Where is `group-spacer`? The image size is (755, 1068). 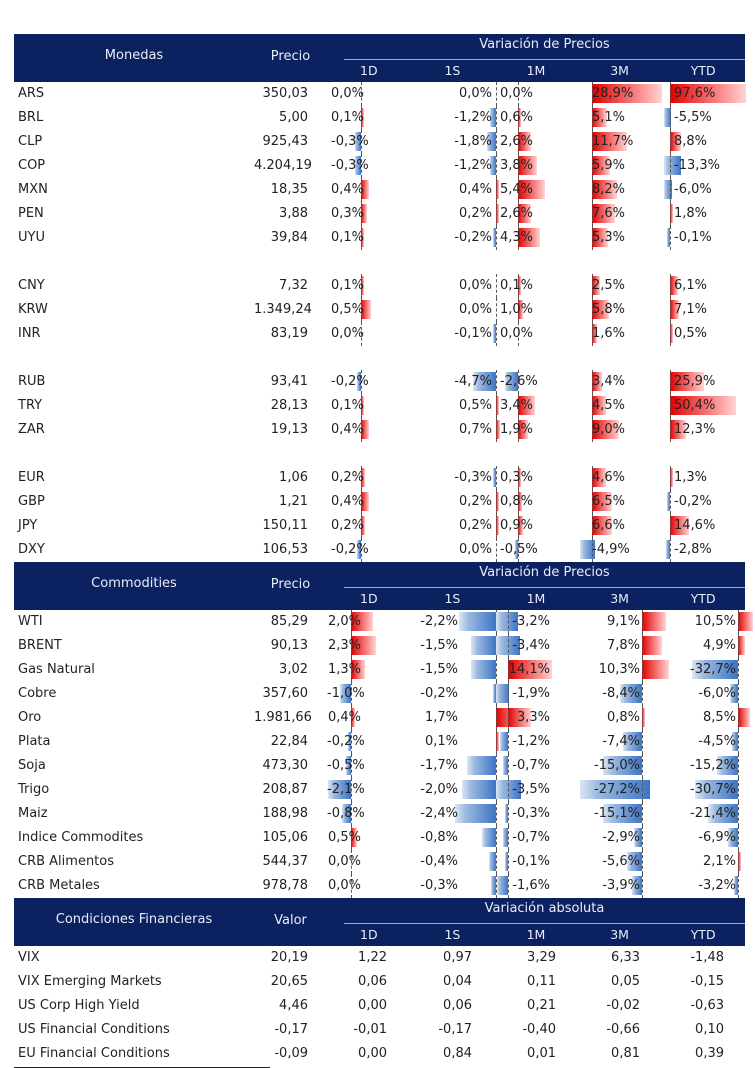 group-spacer is located at coordinates (379, 358).